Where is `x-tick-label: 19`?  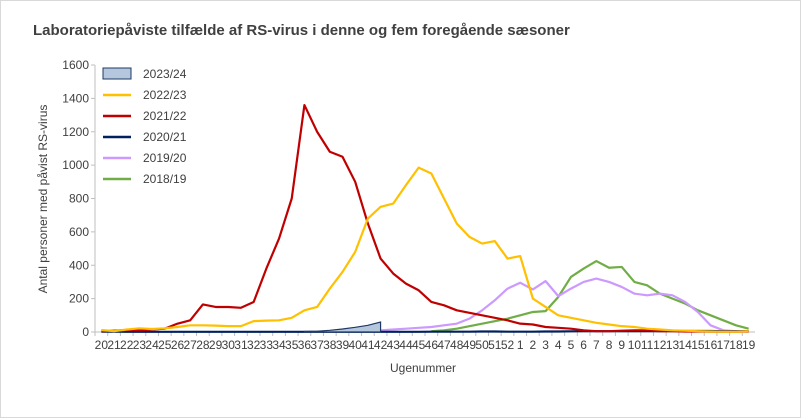 x-tick-label: 19 is located at coordinates (749, 345).